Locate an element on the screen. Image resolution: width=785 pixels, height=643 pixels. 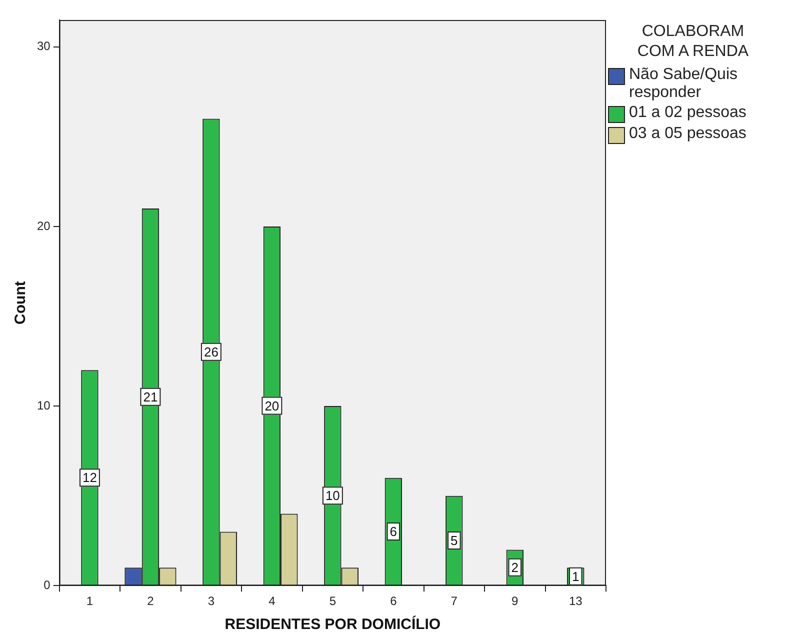
x-tick-label: 9 is located at coordinates (515, 601).